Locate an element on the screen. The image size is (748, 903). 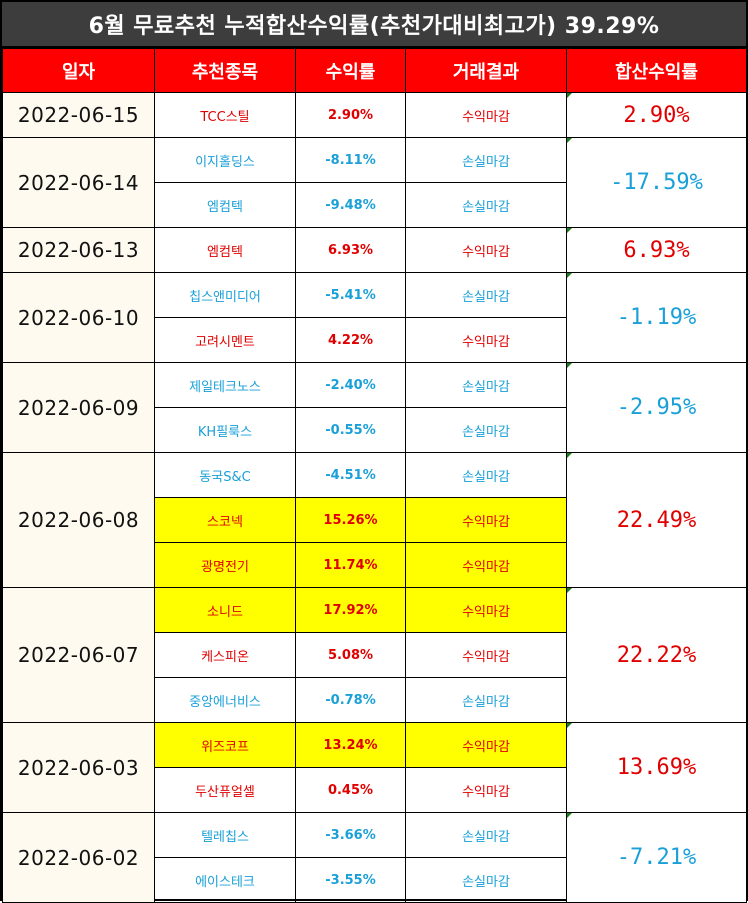
return-cell: 17.92% is located at coordinates (350, 610).